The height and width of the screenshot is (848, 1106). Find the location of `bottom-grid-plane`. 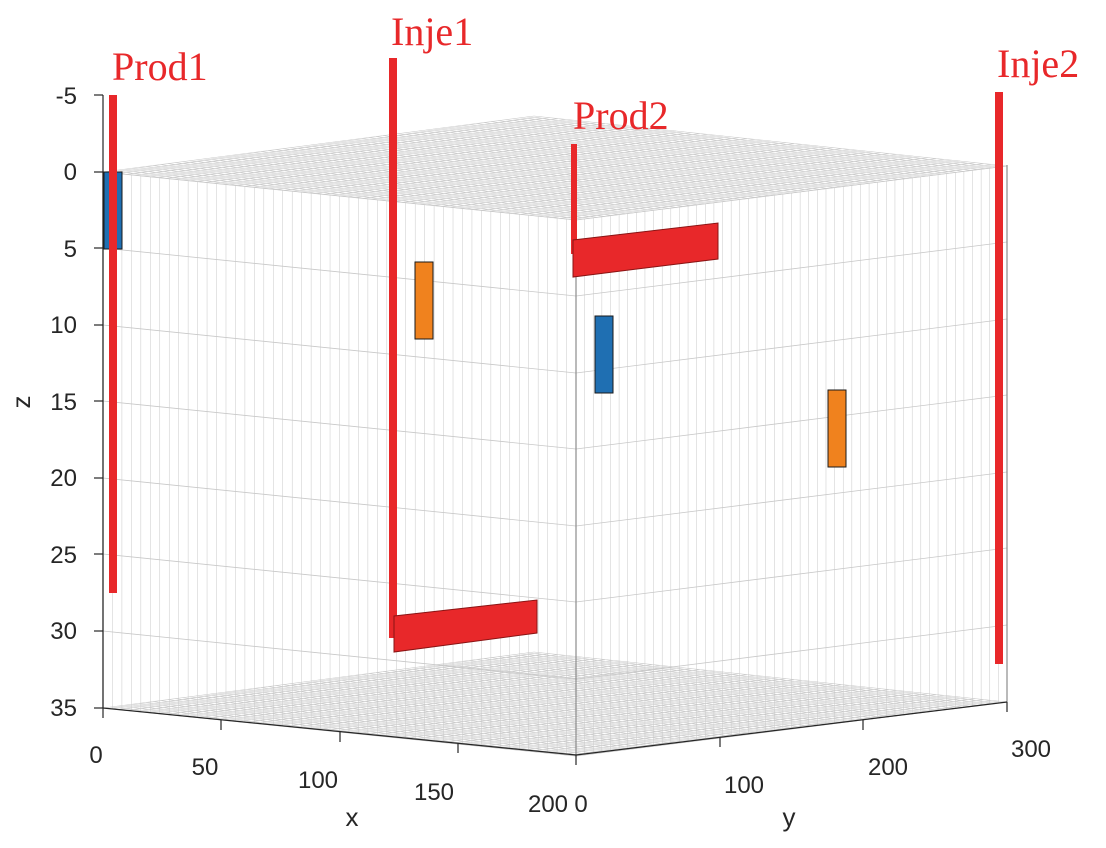

bottom-grid-plane is located at coordinates (555, 704).